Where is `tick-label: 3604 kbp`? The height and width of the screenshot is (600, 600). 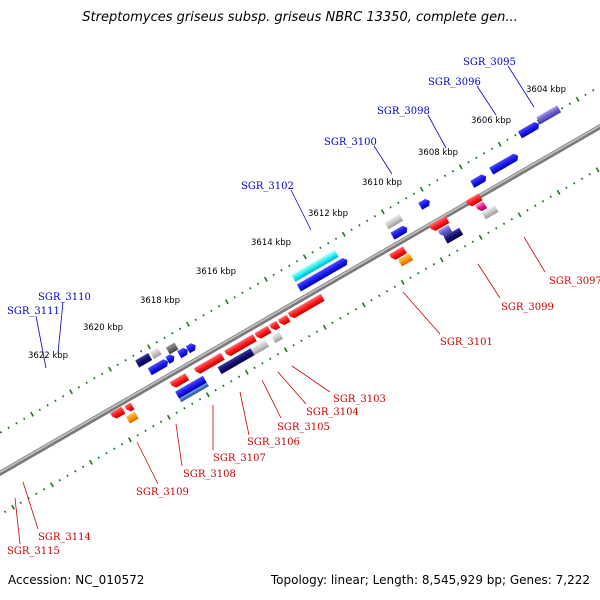
tick-label: 3604 kbp is located at coordinates (546, 90).